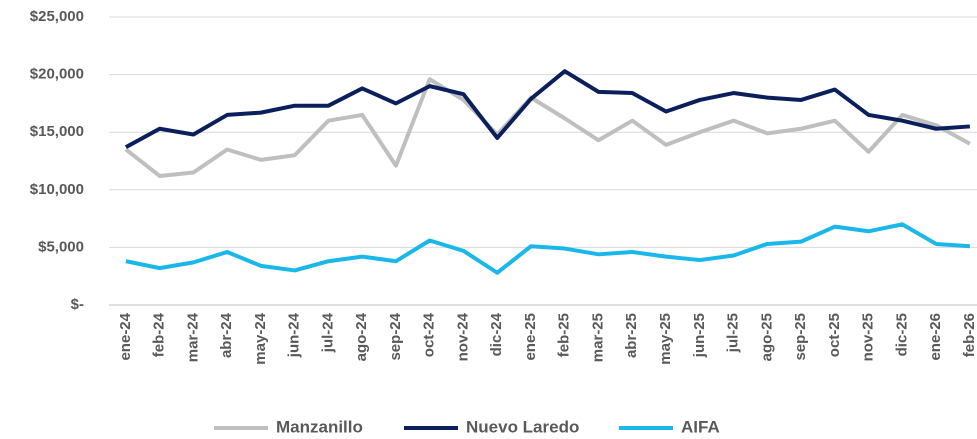  Describe the element at coordinates (77, 304) in the screenshot. I see `y-tick-label: $-` at that location.